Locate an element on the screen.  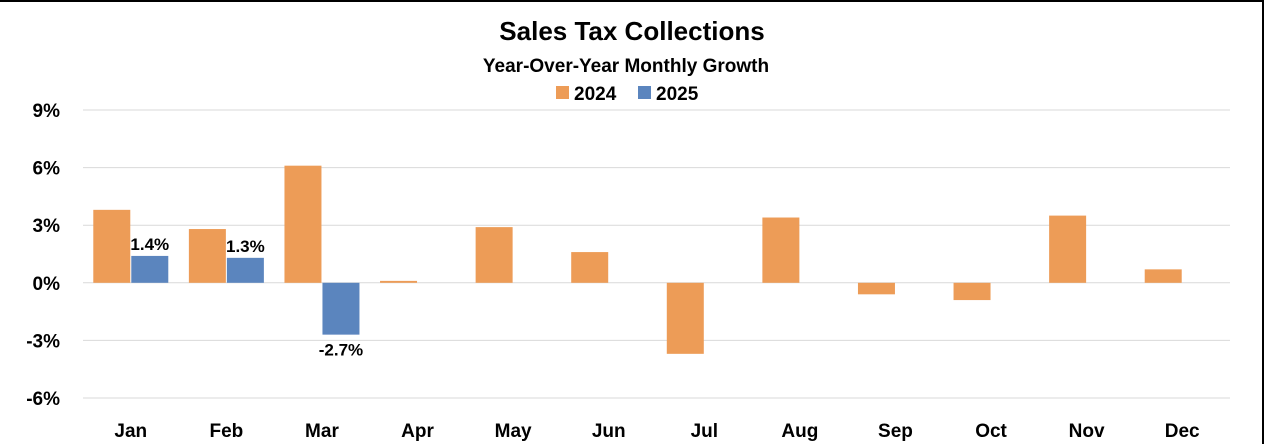
y-tick-label: -6% is located at coordinates (43, 399).